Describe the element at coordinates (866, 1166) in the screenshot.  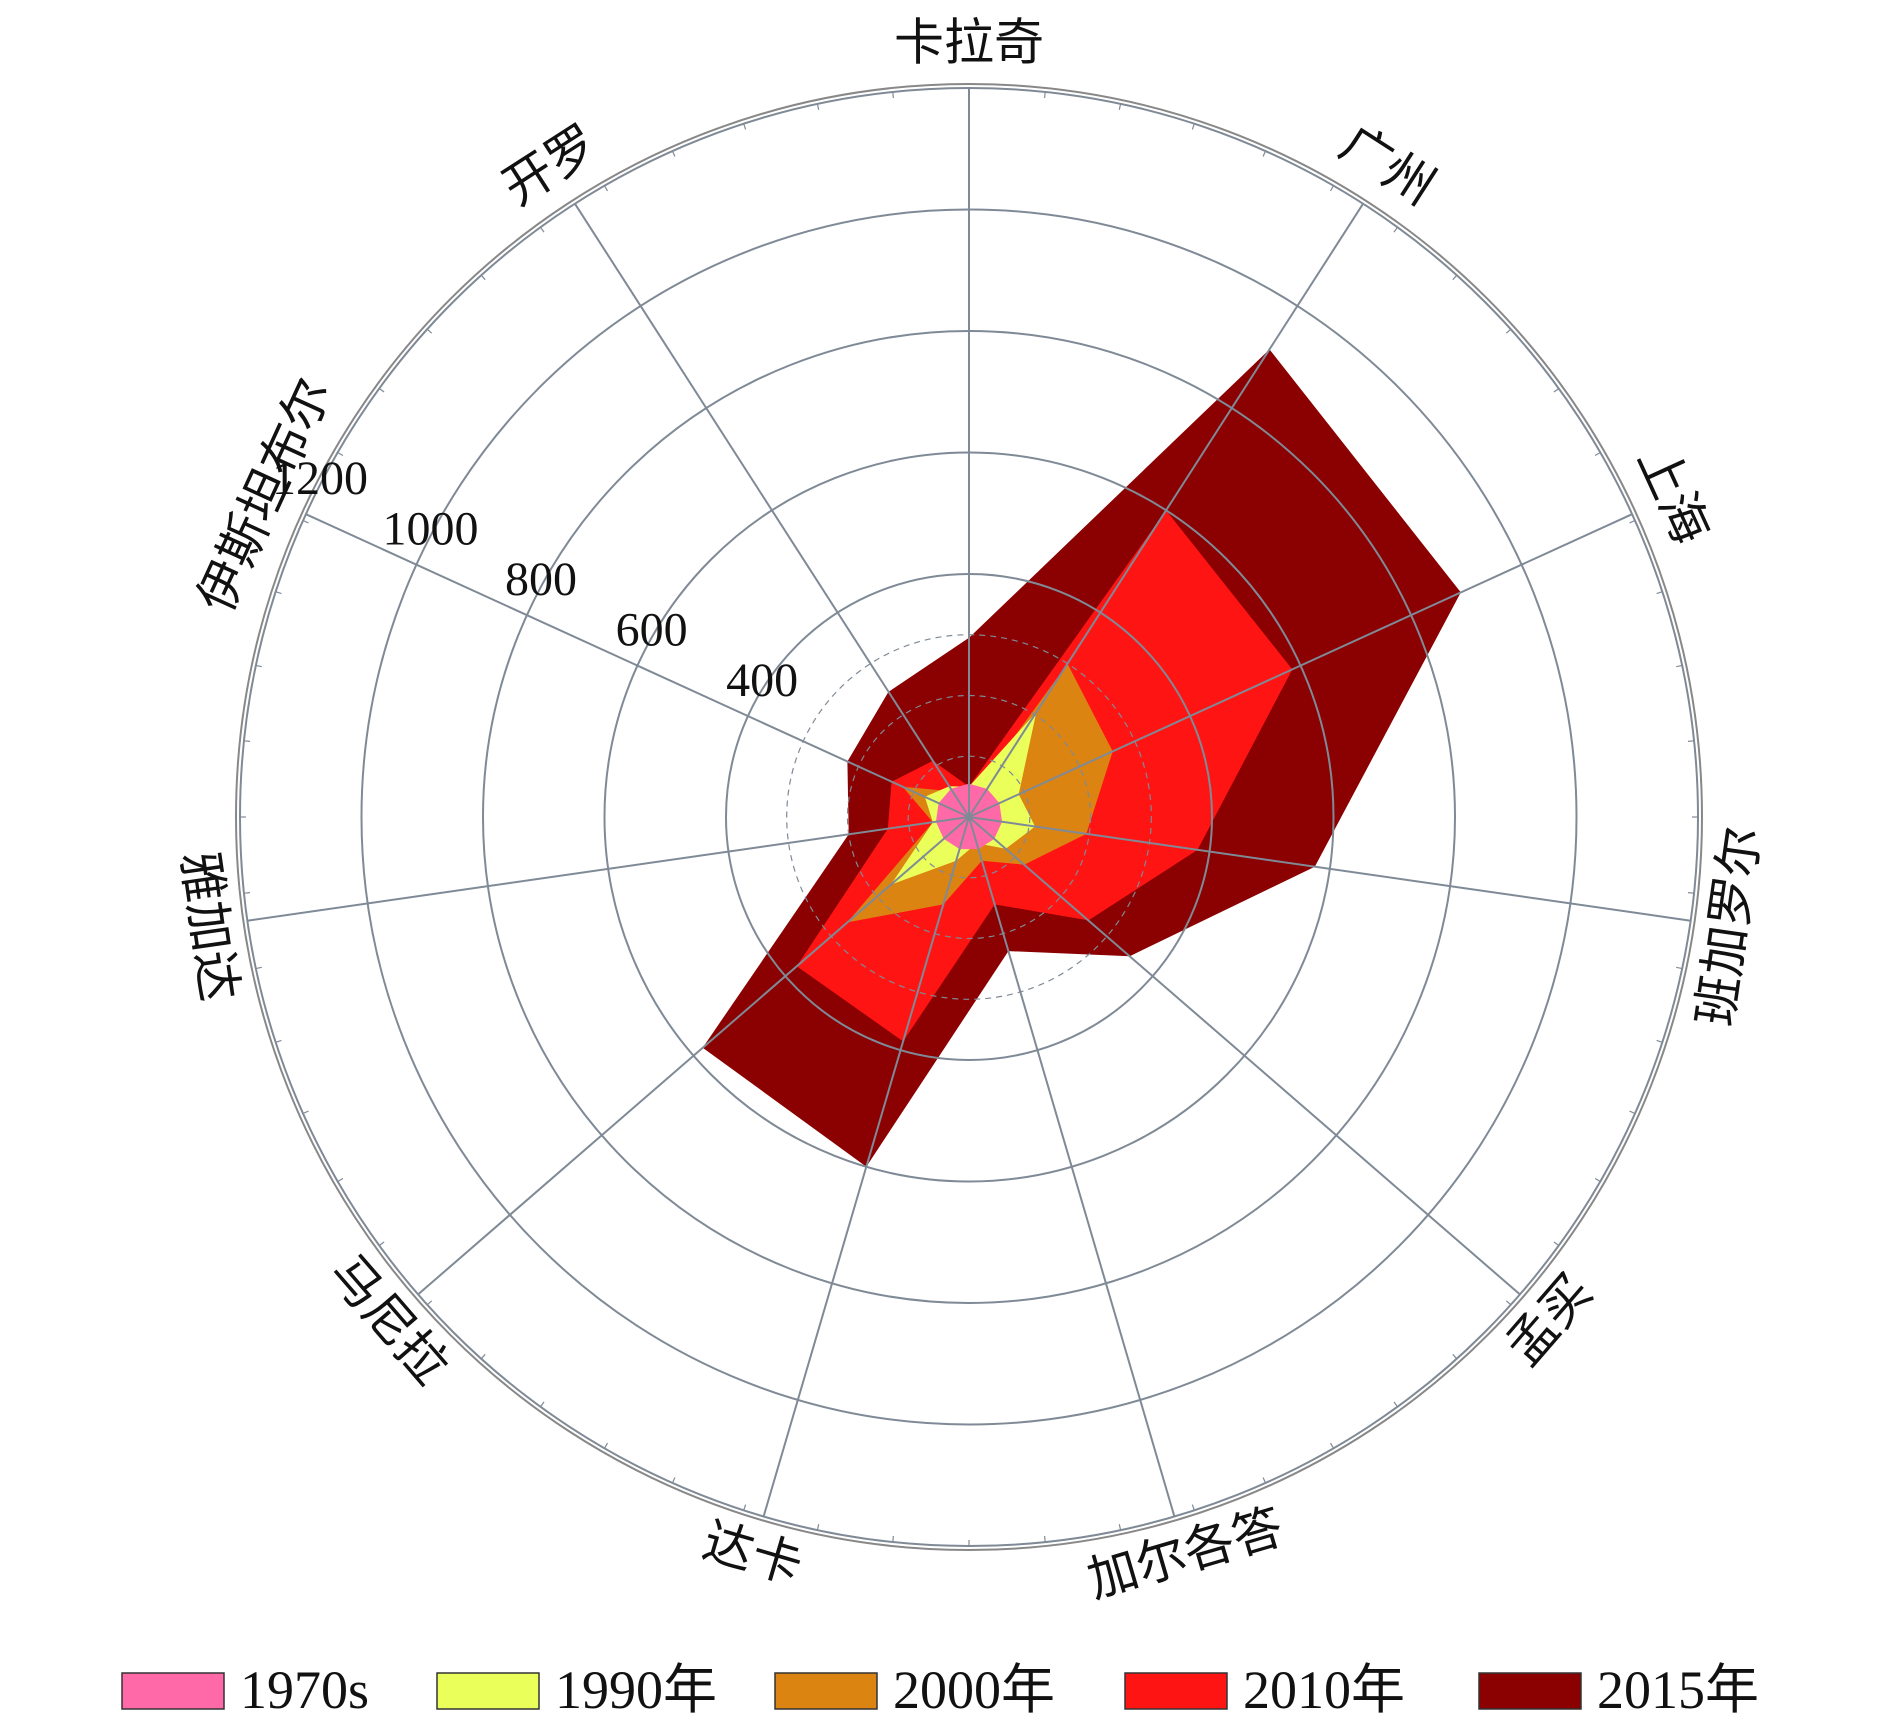
I see `spoke-达卡` at that location.